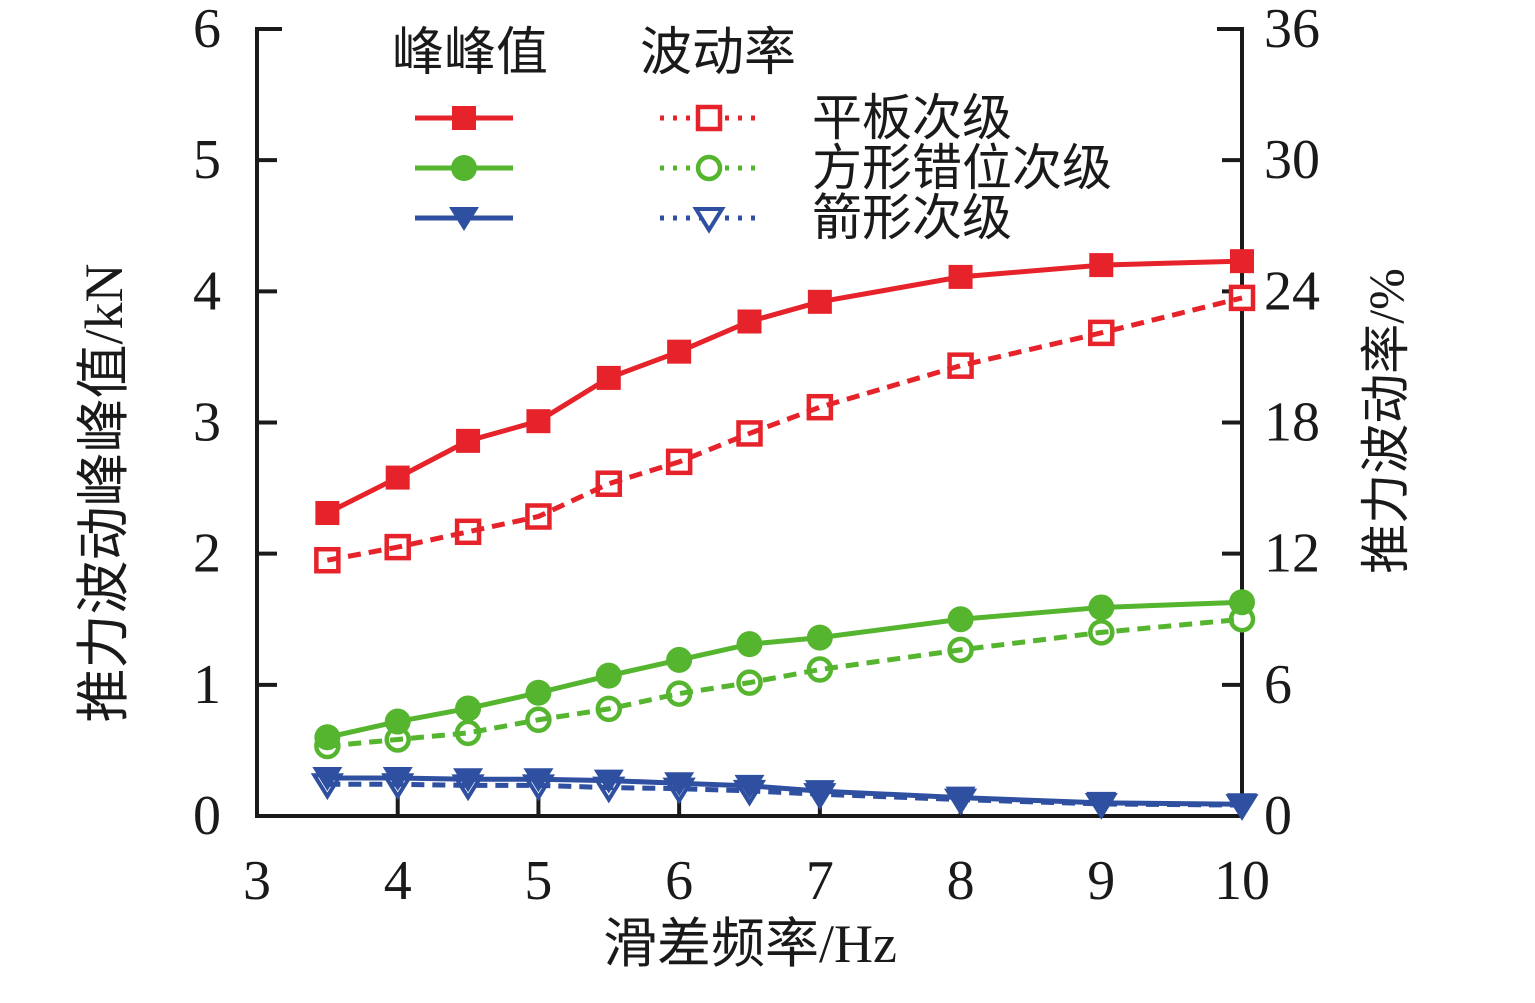 This screenshot has height=1003, width=1535. I want to click on legend-row-方形错位次级, so click(586, 168).